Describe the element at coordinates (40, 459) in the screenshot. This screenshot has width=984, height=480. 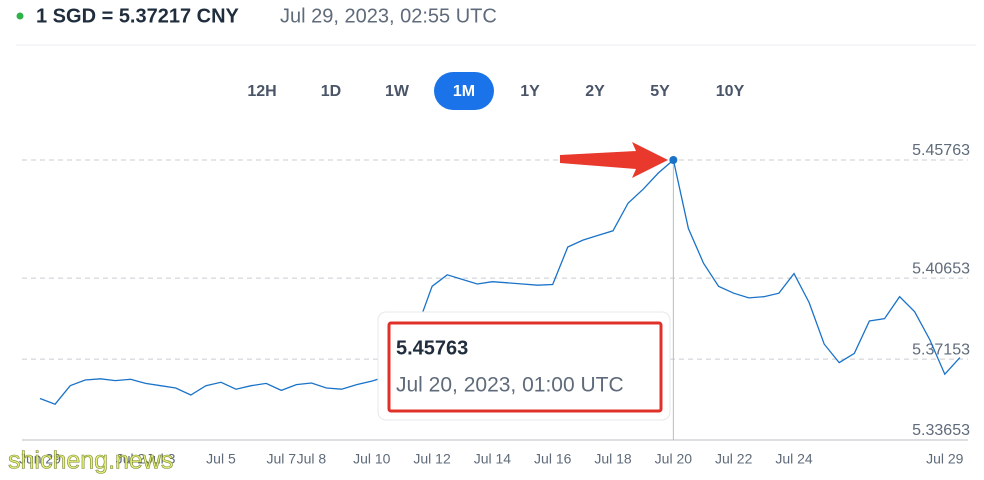
I see `x-tick-label: Jun 29` at that location.